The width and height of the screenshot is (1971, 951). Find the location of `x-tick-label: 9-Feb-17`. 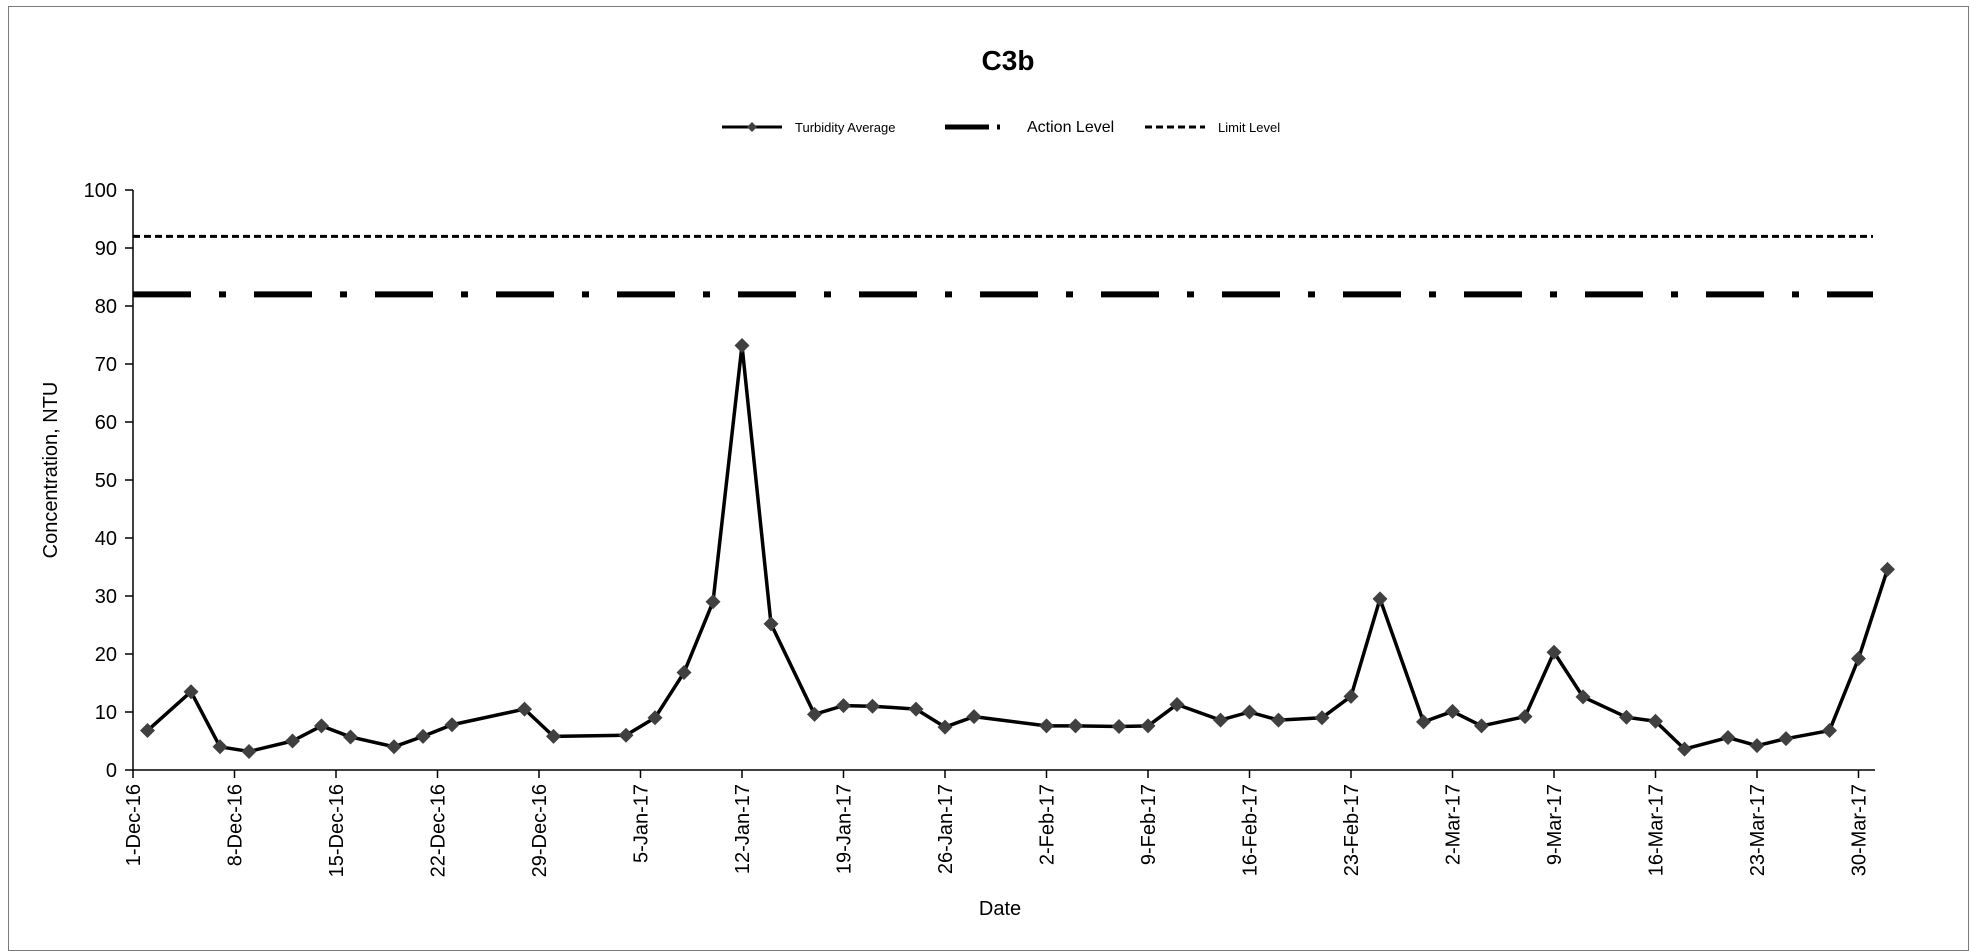

x-tick-label: 9-Feb-17 is located at coordinates (1149, 824).